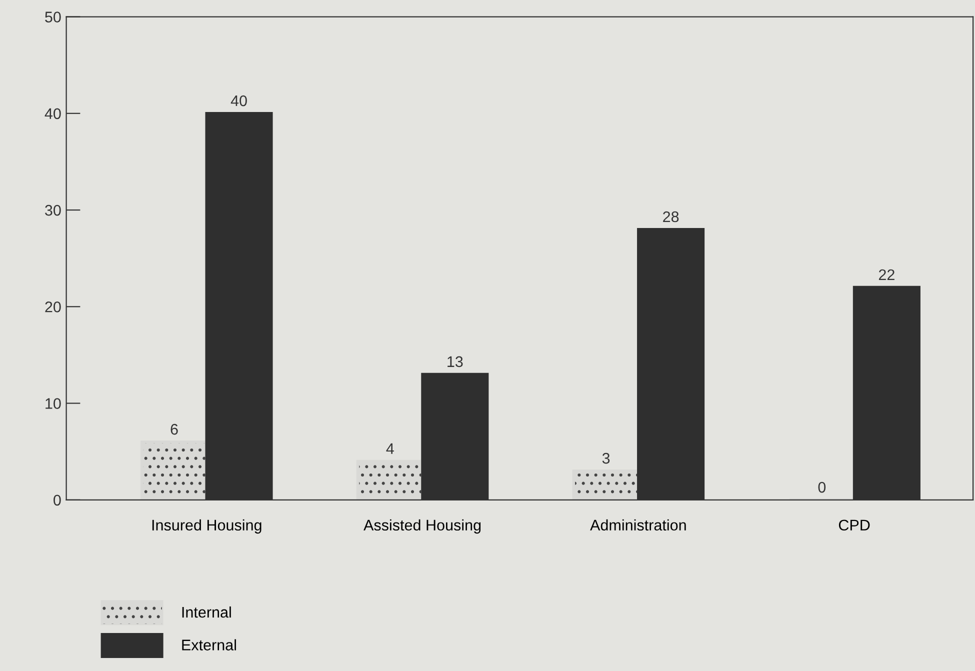 This screenshot has width=975, height=671. What do you see at coordinates (886, 274) in the screenshot?
I see `data-label: 22` at bounding box center [886, 274].